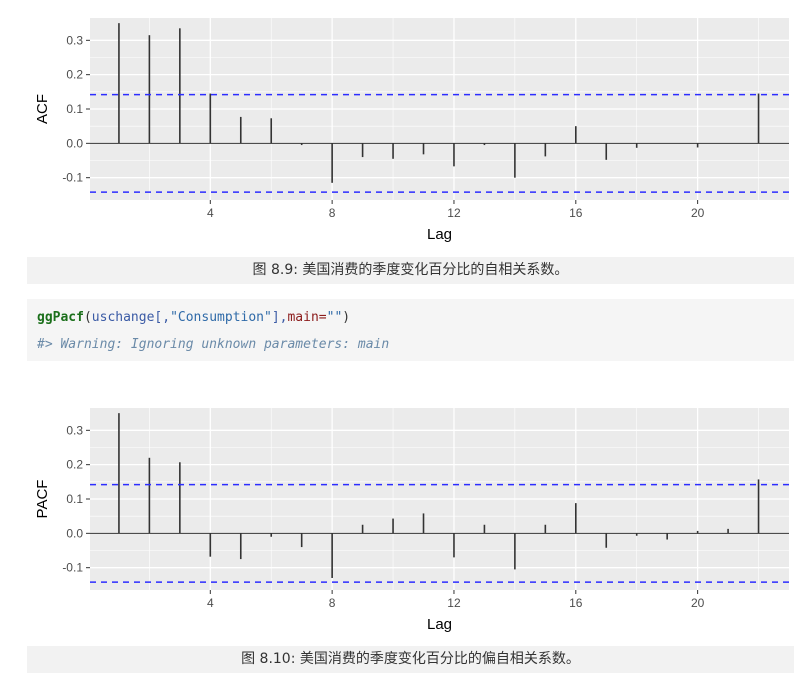  What do you see at coordinates (576, 603) in the screenshot?
I see `pacf-xtick-label: 16` at bounding box center [576, 603].